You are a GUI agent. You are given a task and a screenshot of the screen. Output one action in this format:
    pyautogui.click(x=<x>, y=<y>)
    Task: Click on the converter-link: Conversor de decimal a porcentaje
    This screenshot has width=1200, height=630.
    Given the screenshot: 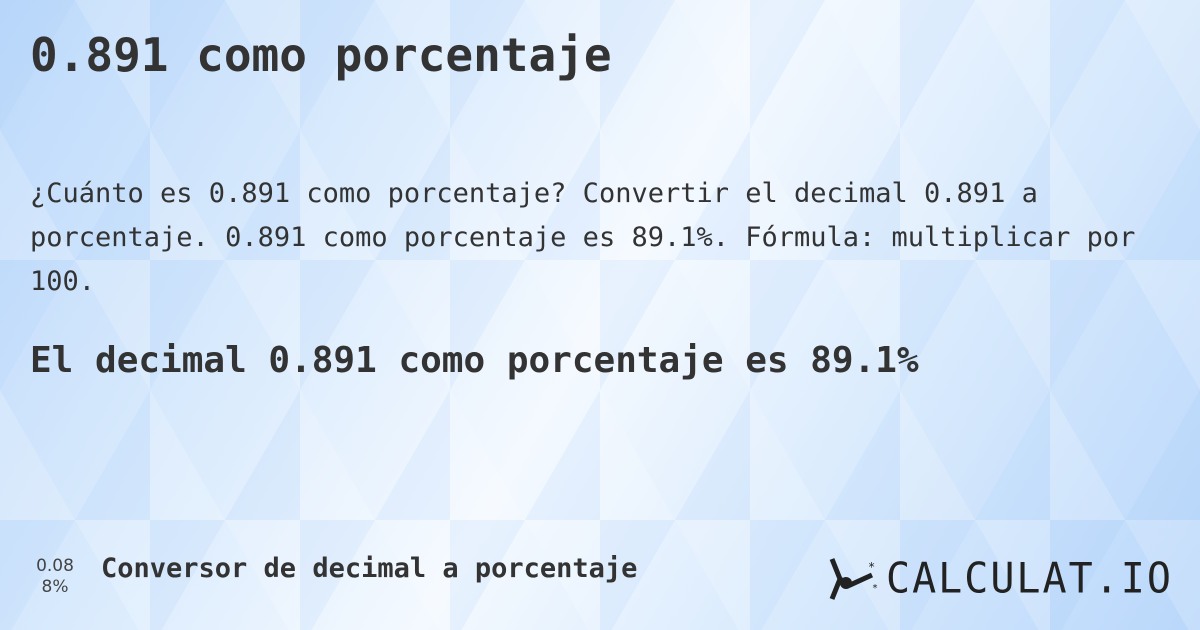 What is the action you would take?
    pyautogui.click(x=369, y=568)
    